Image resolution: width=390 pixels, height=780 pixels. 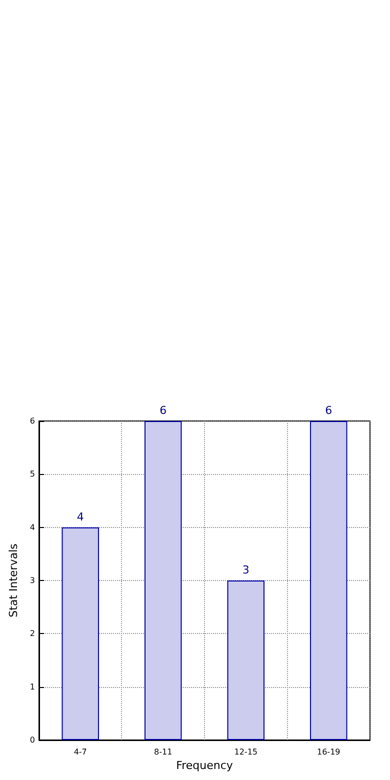 I want to click on y-tick-label: 1, so click(x=32, y=687).